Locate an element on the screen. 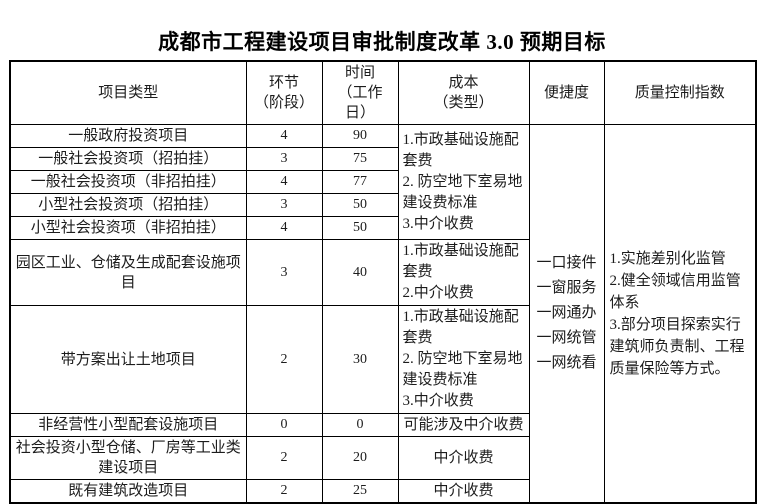 This screenshot has width=764, height=504. table-row: 社会投资小型仓储、厂房等工业类建设项目 2 20 中介收费 is located at coordinates (382, 458).